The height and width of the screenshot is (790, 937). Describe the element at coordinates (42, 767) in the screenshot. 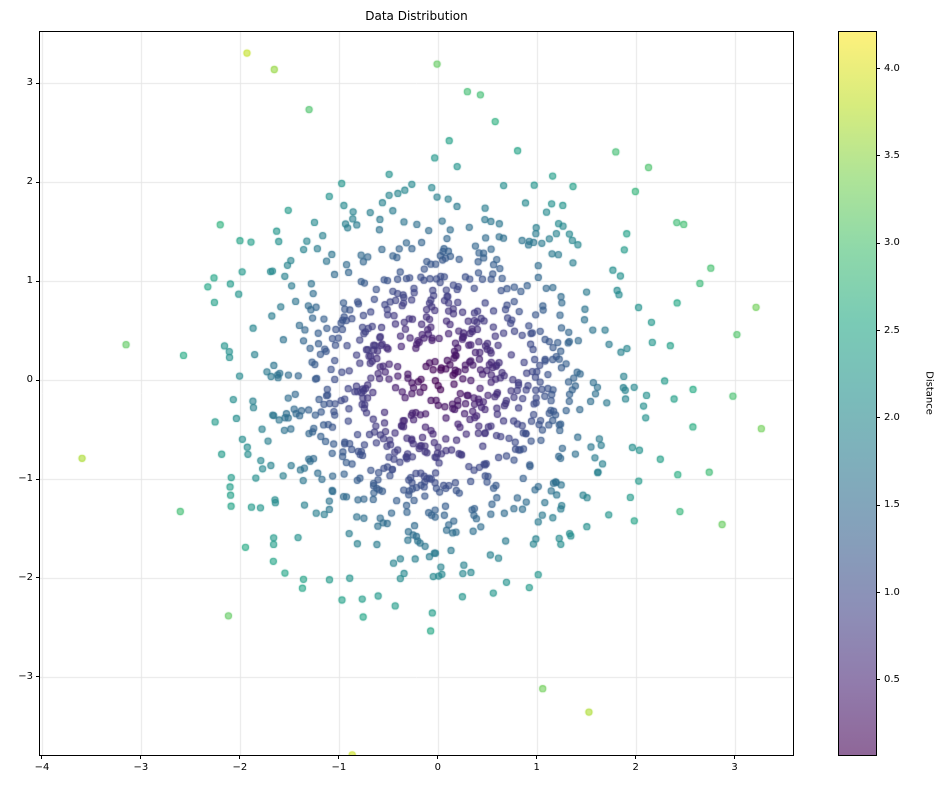

I see `x-tick-label: −4` at that location.